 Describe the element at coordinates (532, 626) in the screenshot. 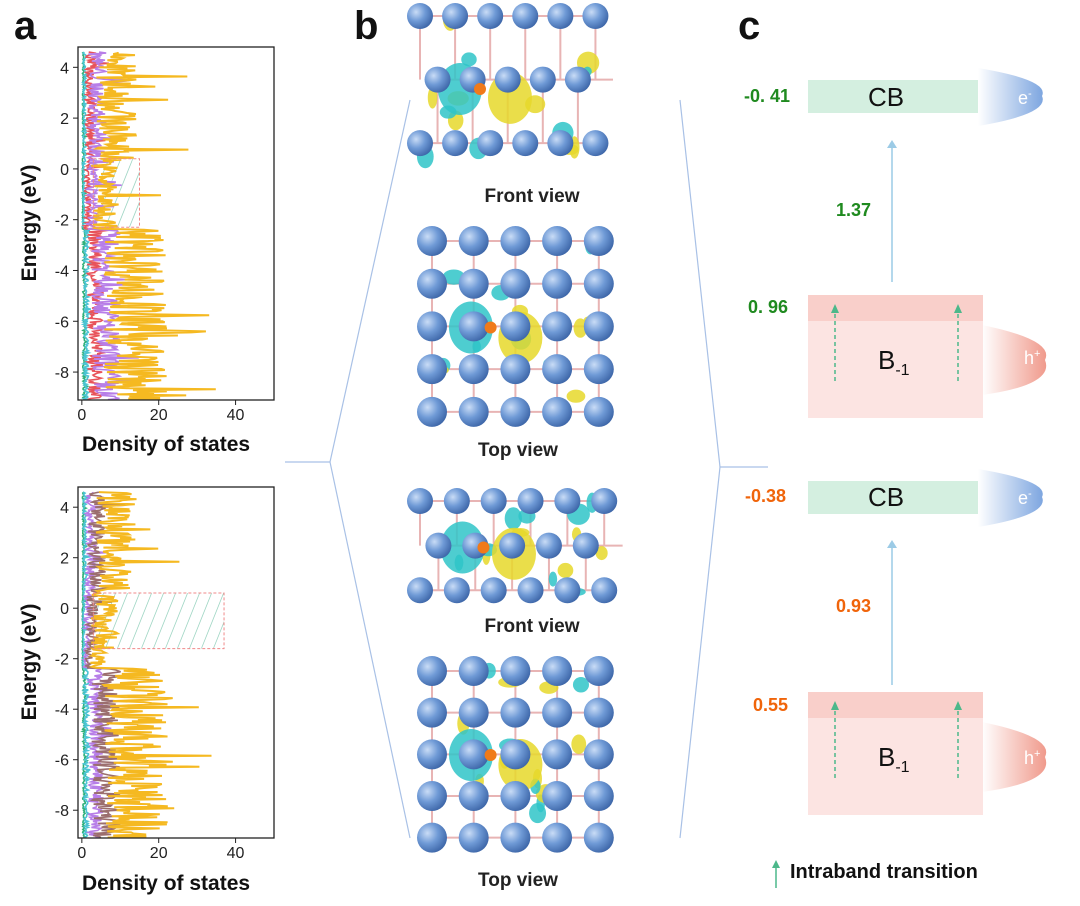

I see `view-label-3: Front view` at that location.